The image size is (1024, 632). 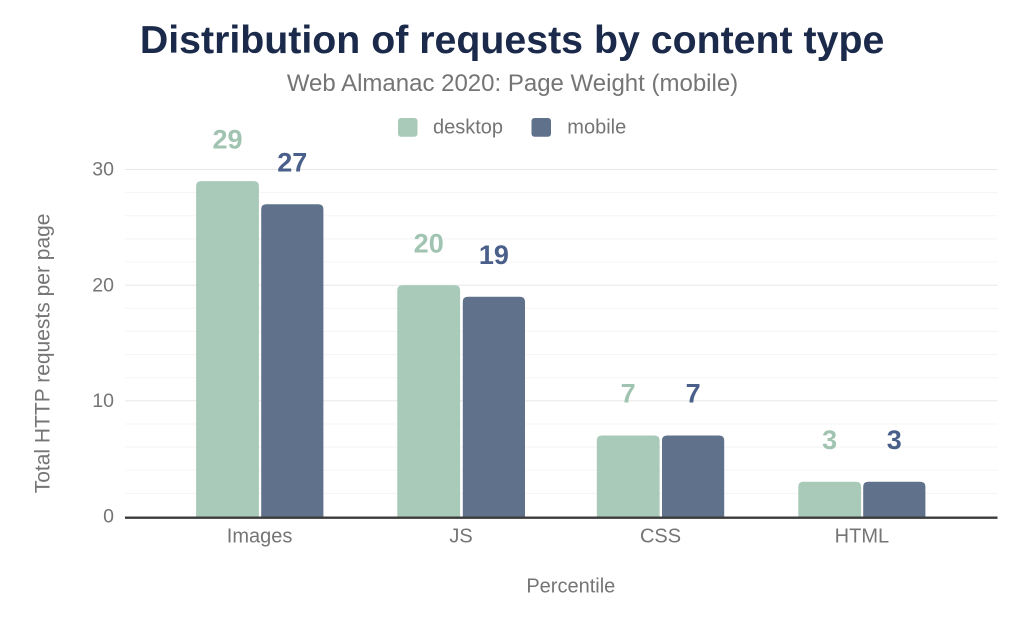 I want to click on svg-text: 19, so click(x=494, y=255).